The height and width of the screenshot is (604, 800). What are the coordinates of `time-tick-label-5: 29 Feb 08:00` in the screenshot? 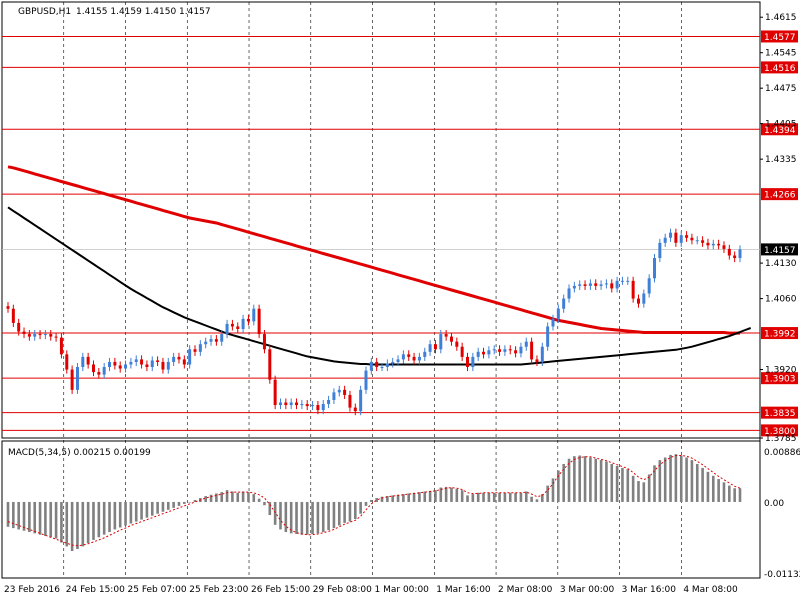 It's located at (342, 590).